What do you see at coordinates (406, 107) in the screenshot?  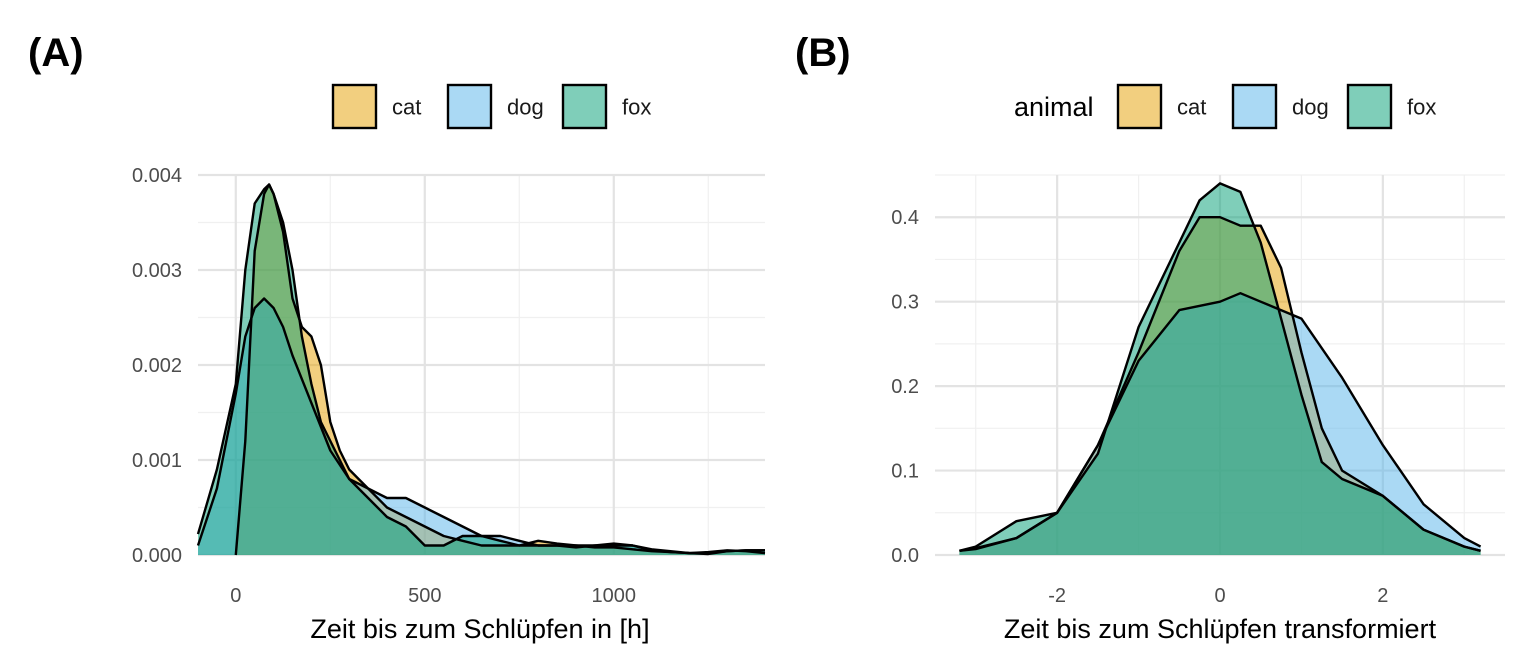 I see `panel-a-legend-label-cat: cat` at bounding box center [406, 107].